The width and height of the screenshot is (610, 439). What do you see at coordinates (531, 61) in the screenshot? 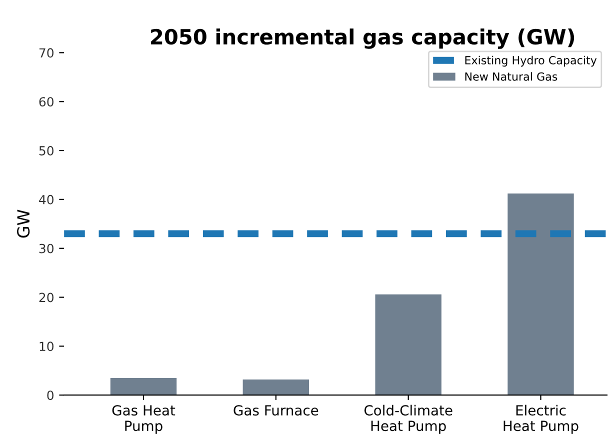
I see `legend-label: Existing Hydro Capacity` at bounding box center [531, 61].